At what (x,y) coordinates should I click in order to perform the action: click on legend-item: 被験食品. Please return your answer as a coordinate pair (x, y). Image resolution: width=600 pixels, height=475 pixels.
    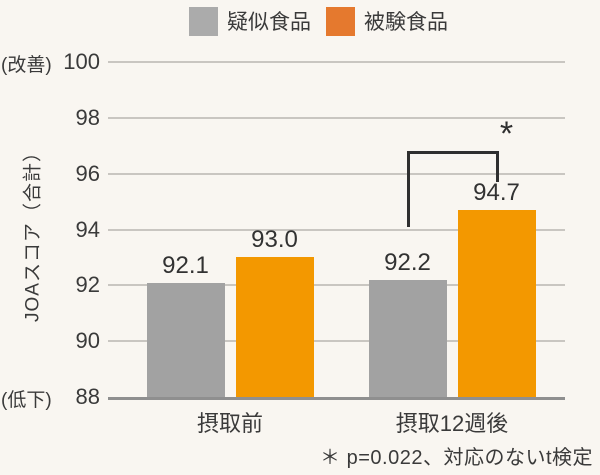
    Looking at the image, I should click on (387, 21).